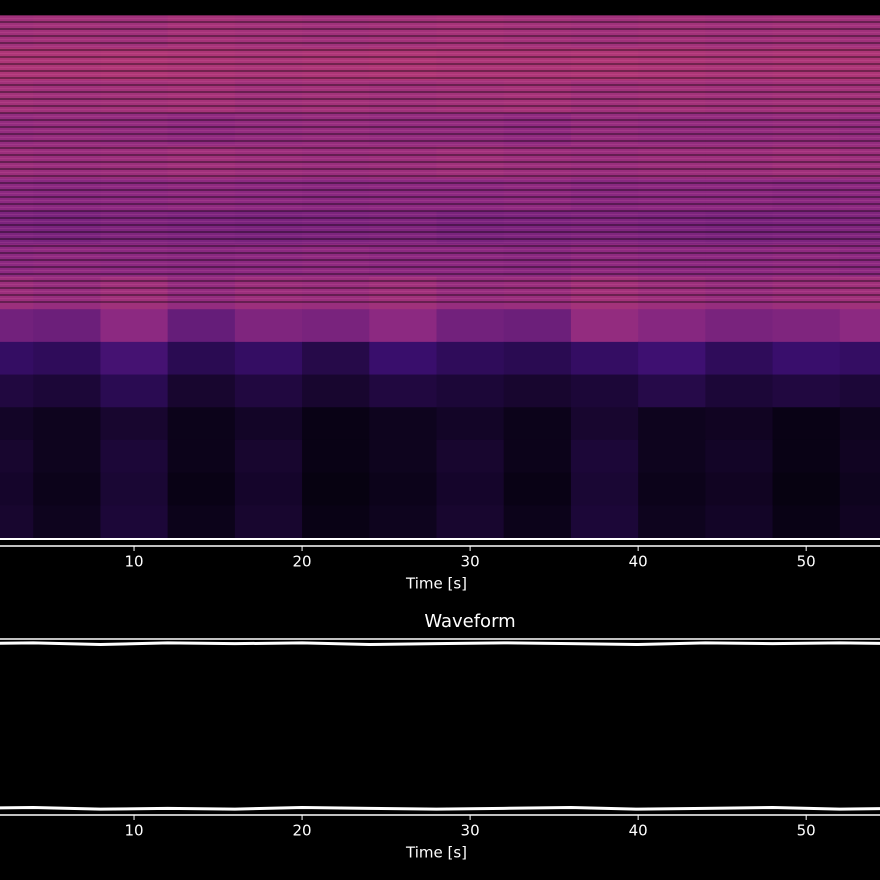  What do you see at coordinates (469, 621) in the screenshot?
I see `chart-title: Waveform` at bounding box center [469, 621].